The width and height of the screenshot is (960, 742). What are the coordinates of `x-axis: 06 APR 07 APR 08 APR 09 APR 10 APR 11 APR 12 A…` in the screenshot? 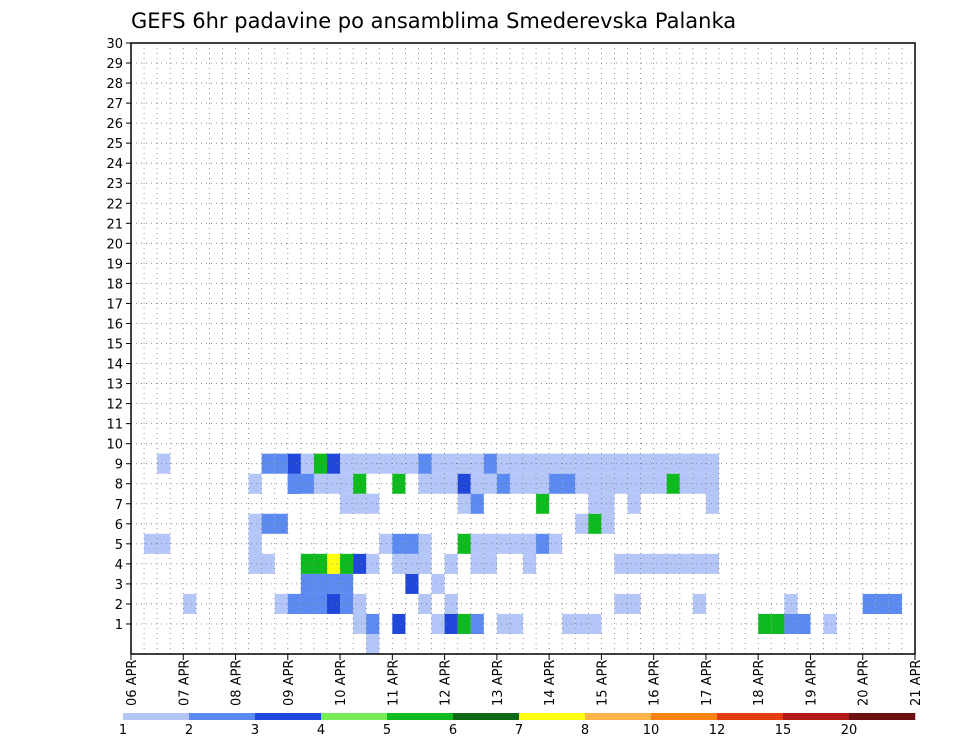 It's located at (524, 680).